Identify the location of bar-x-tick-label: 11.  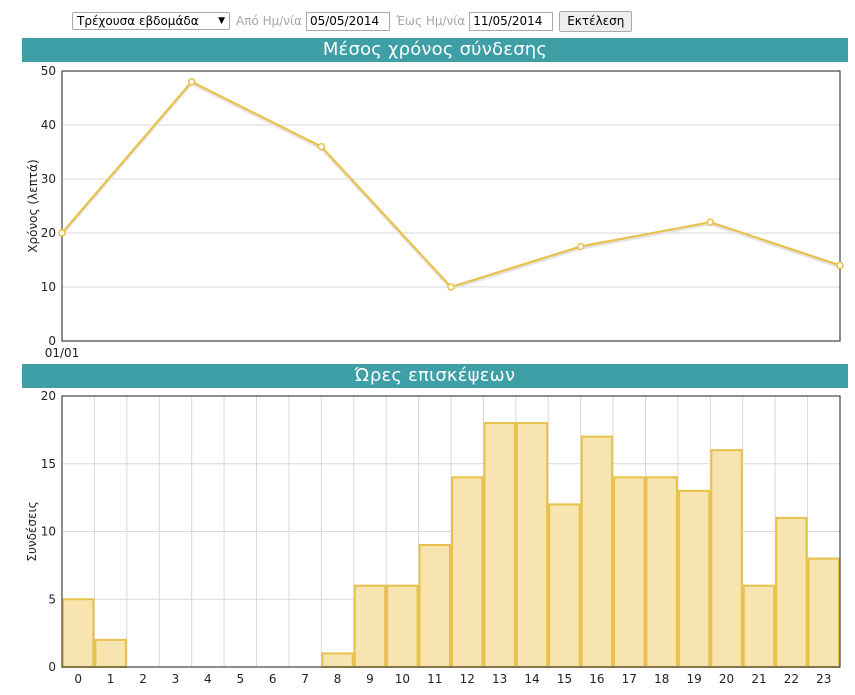
(434, 679).